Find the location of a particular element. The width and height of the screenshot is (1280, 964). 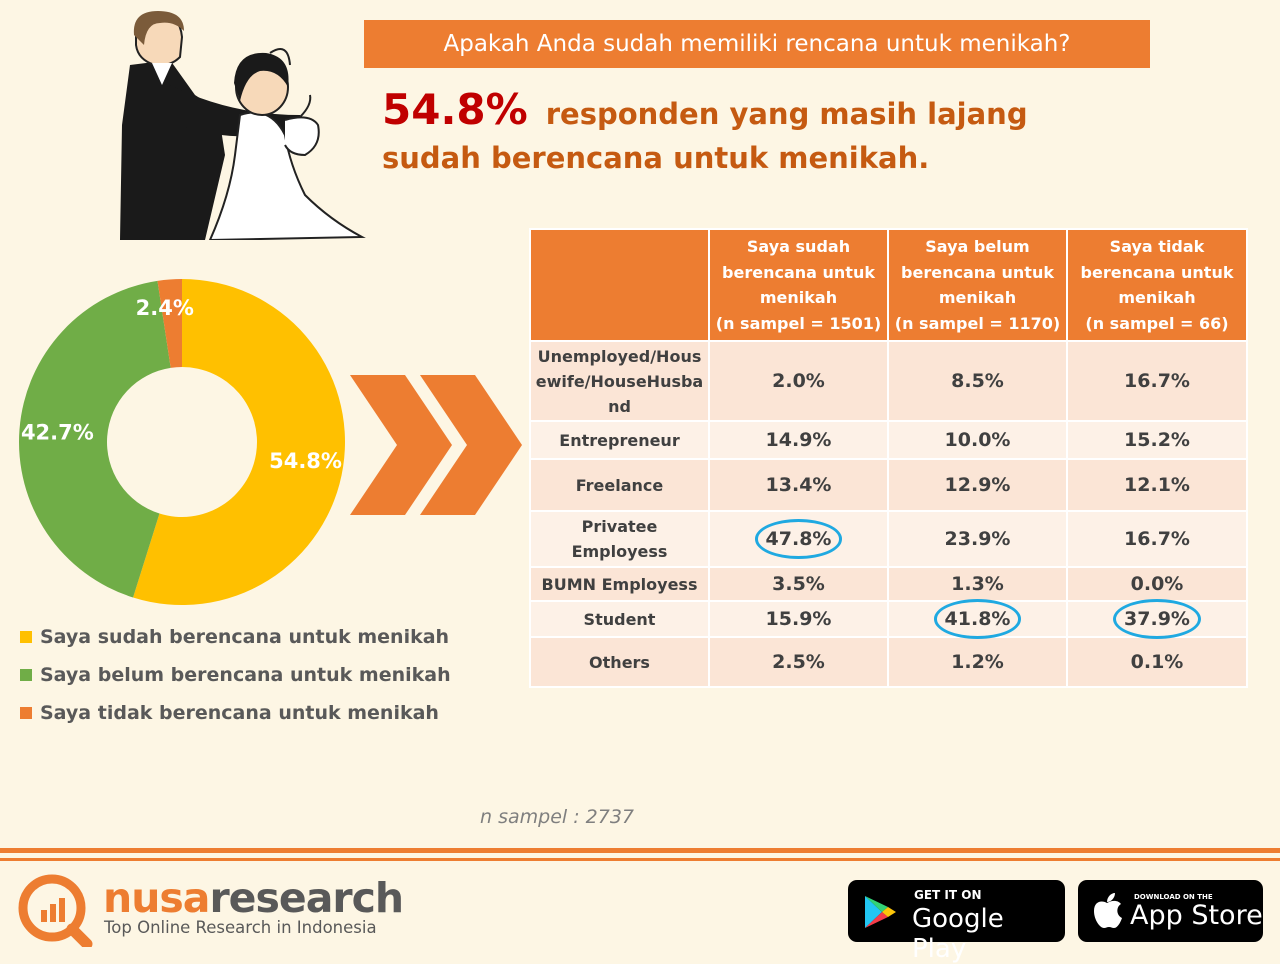

header-line: (n sampel = 1501) is located at coordinates (798, 323).